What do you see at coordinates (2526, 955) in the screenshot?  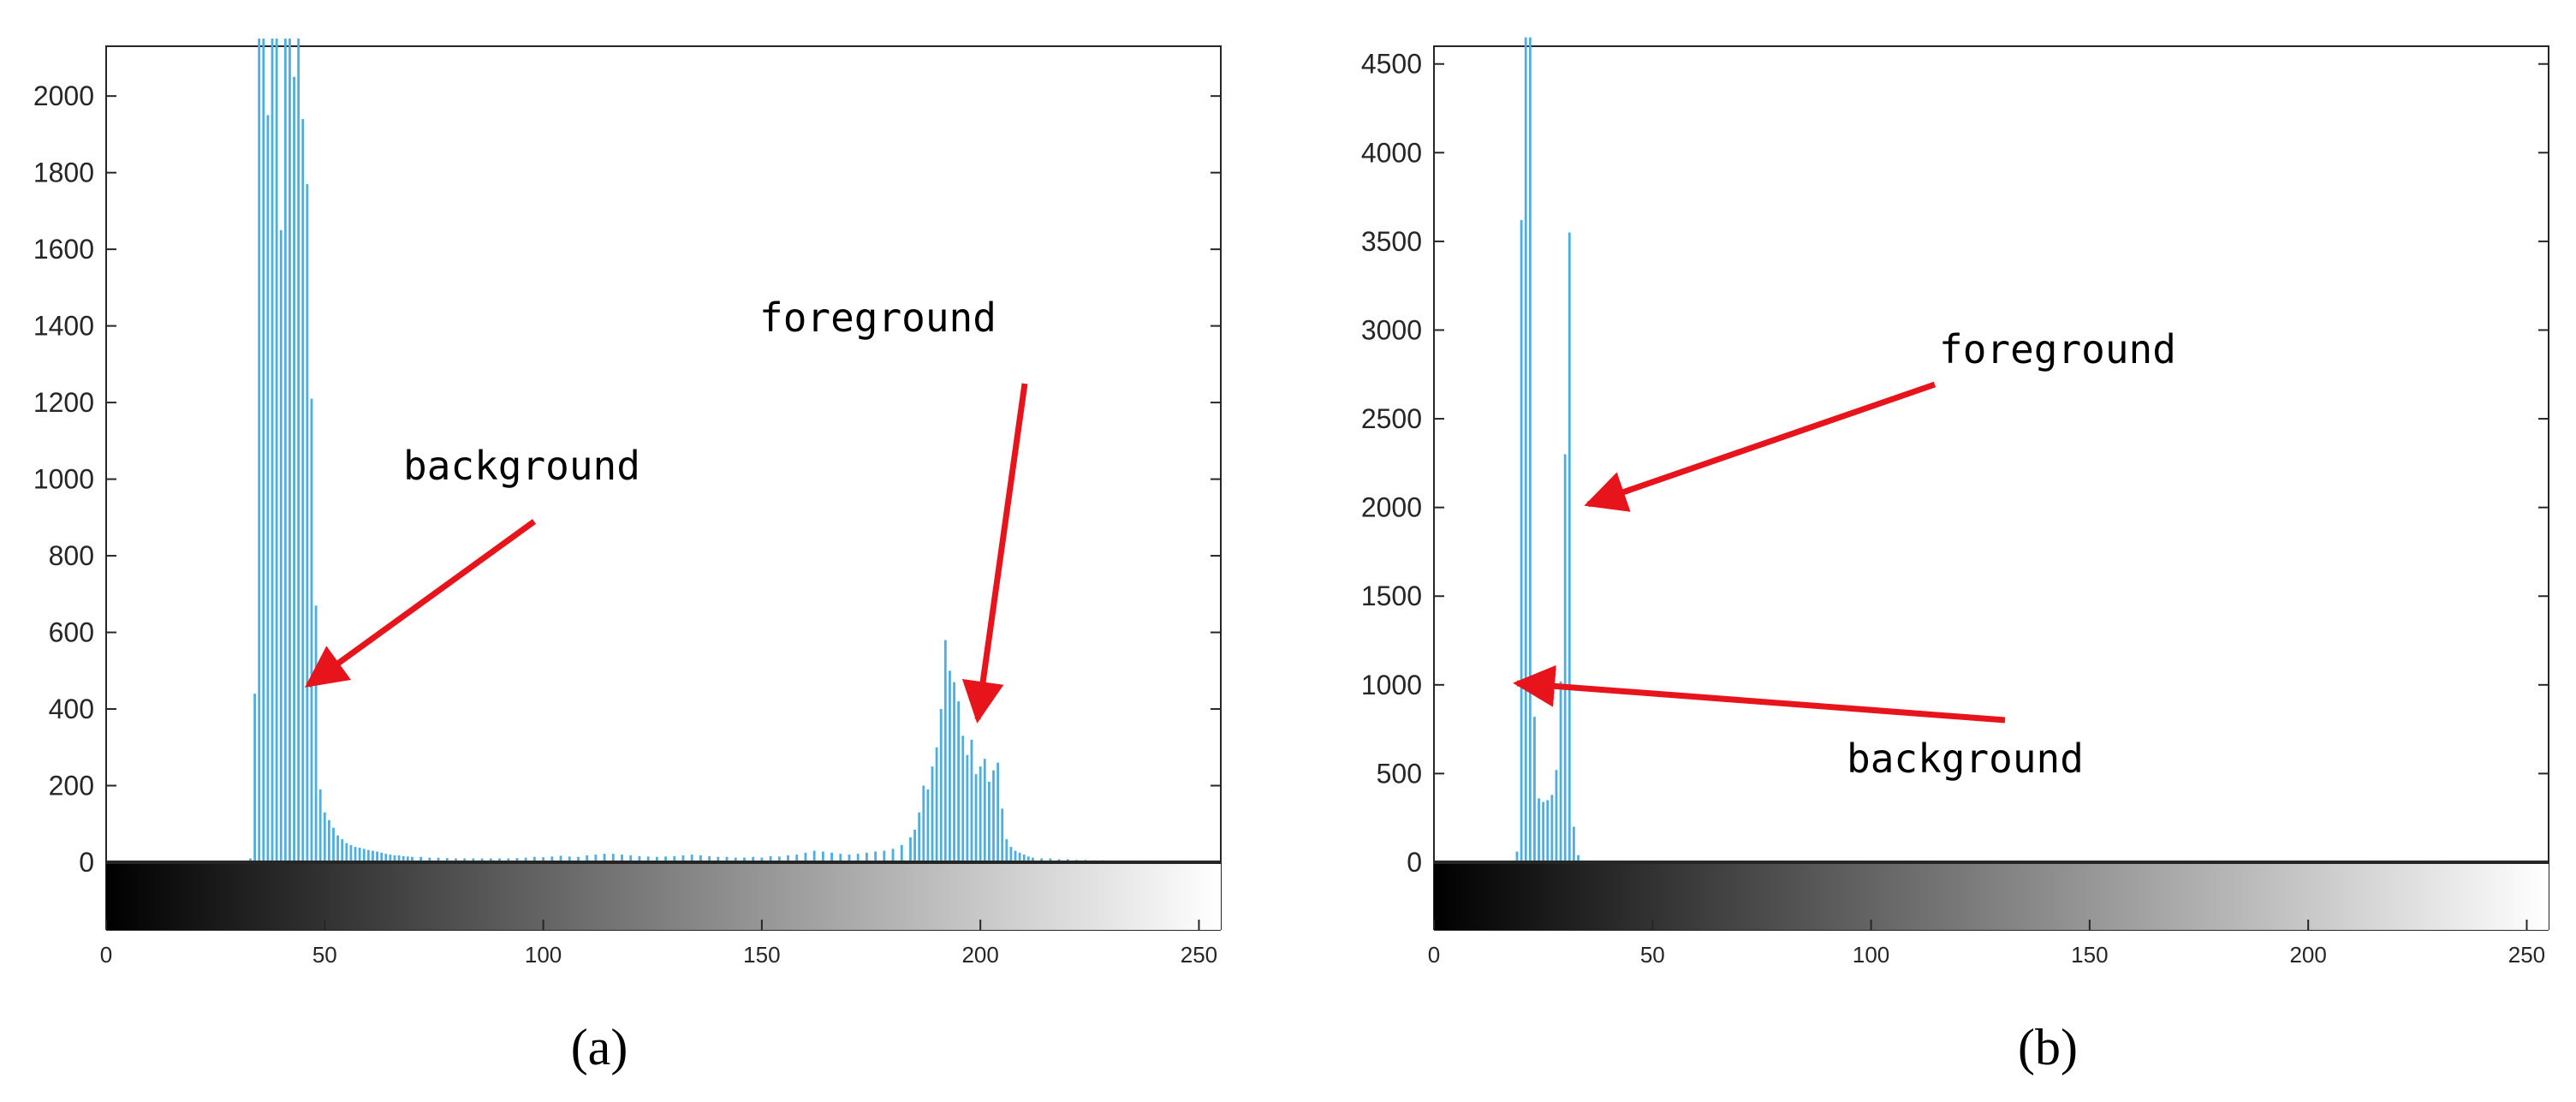 I see `x-tick-label-b: 250` at bounding box center [2526, 955].